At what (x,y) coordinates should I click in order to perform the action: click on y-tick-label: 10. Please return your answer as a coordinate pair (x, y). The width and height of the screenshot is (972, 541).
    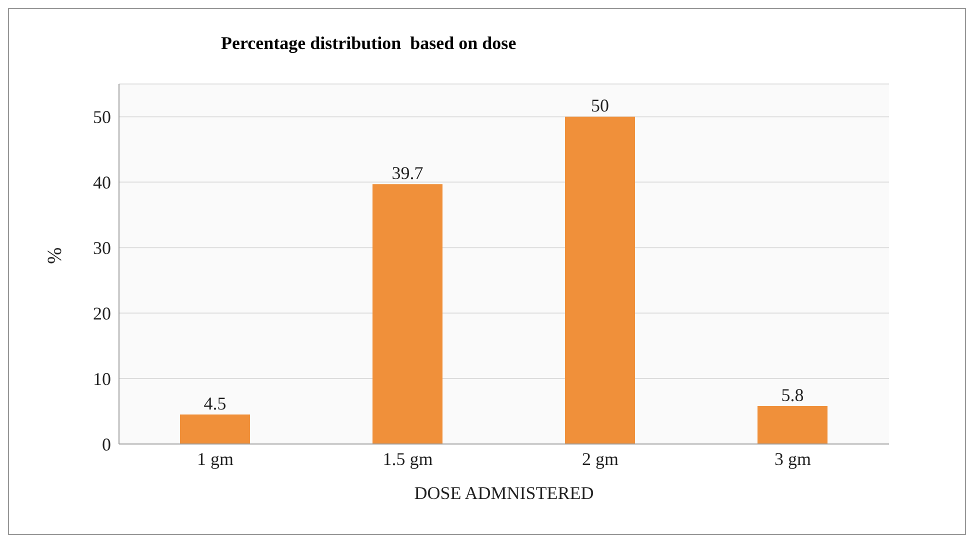
    Looking at the image, I should click on (102, 378).